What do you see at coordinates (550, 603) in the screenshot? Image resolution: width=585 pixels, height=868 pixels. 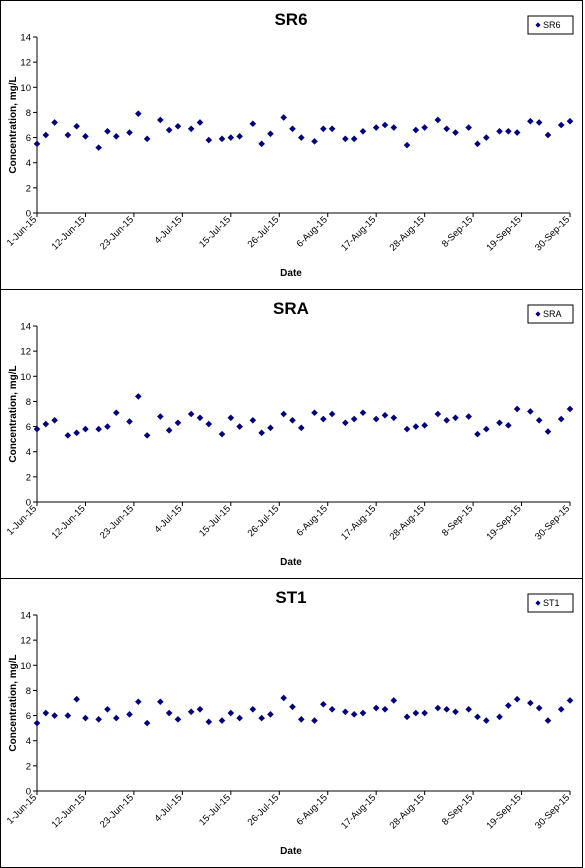 I see `legend-box` at bounding box center [550, 603].